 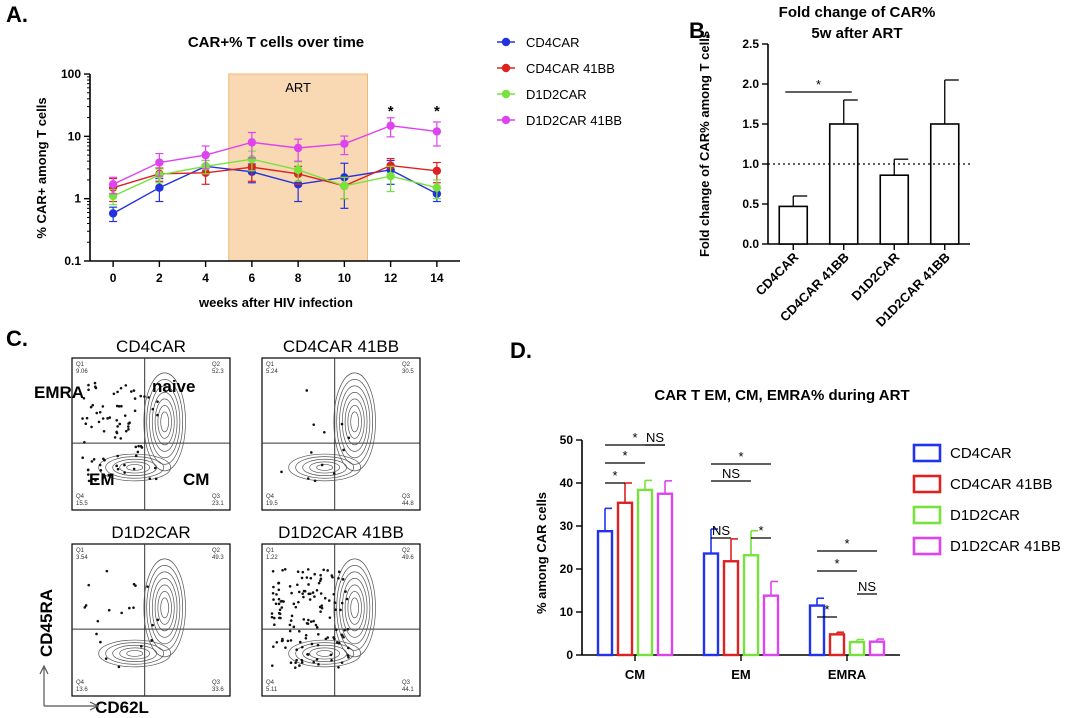 I want to click on chart-b-y-tick-label: 2.5, so click(x=750, y=44).